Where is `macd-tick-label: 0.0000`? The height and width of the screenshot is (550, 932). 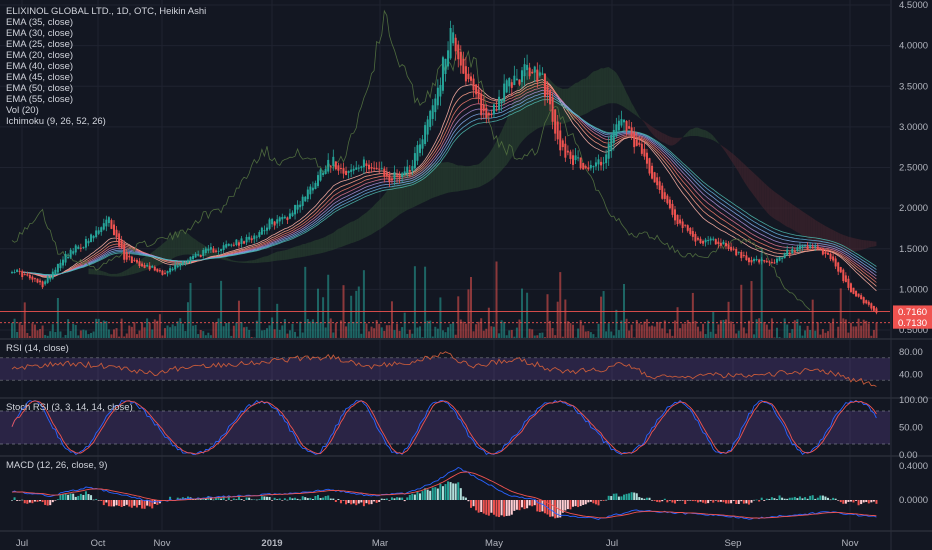 macd-tick-label: 0.0000 is located at coordinates (913, 500).